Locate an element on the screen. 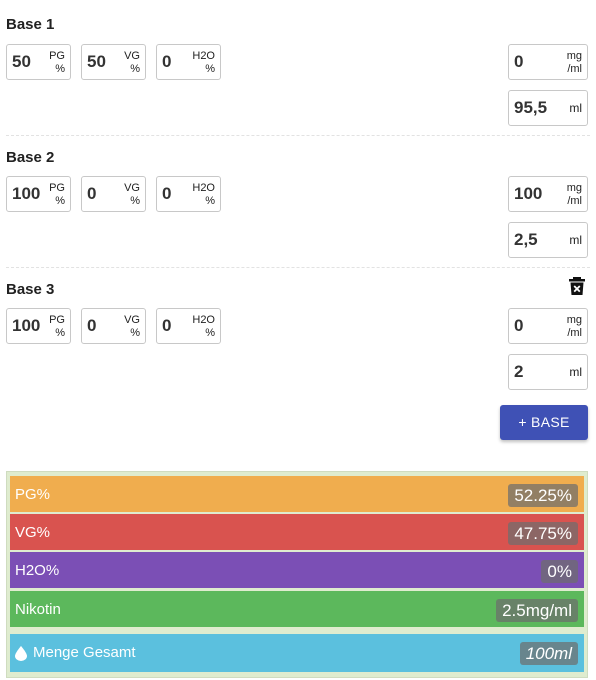 This screenshot has width=596, height=680. summary-nicotine-label: Nikotin is located at coordinates (38, 609).